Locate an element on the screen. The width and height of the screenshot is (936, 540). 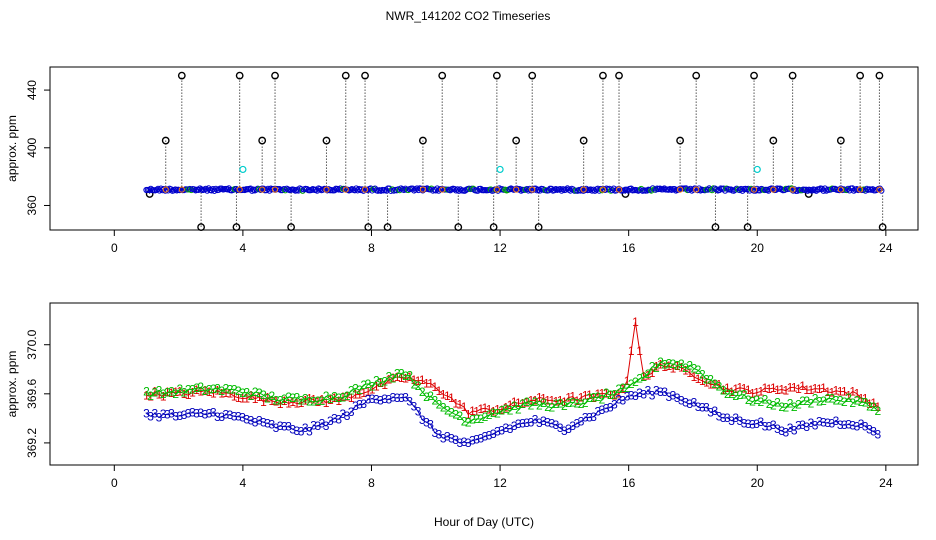
series-1-point: 1 is located at coordinates (877, 407).